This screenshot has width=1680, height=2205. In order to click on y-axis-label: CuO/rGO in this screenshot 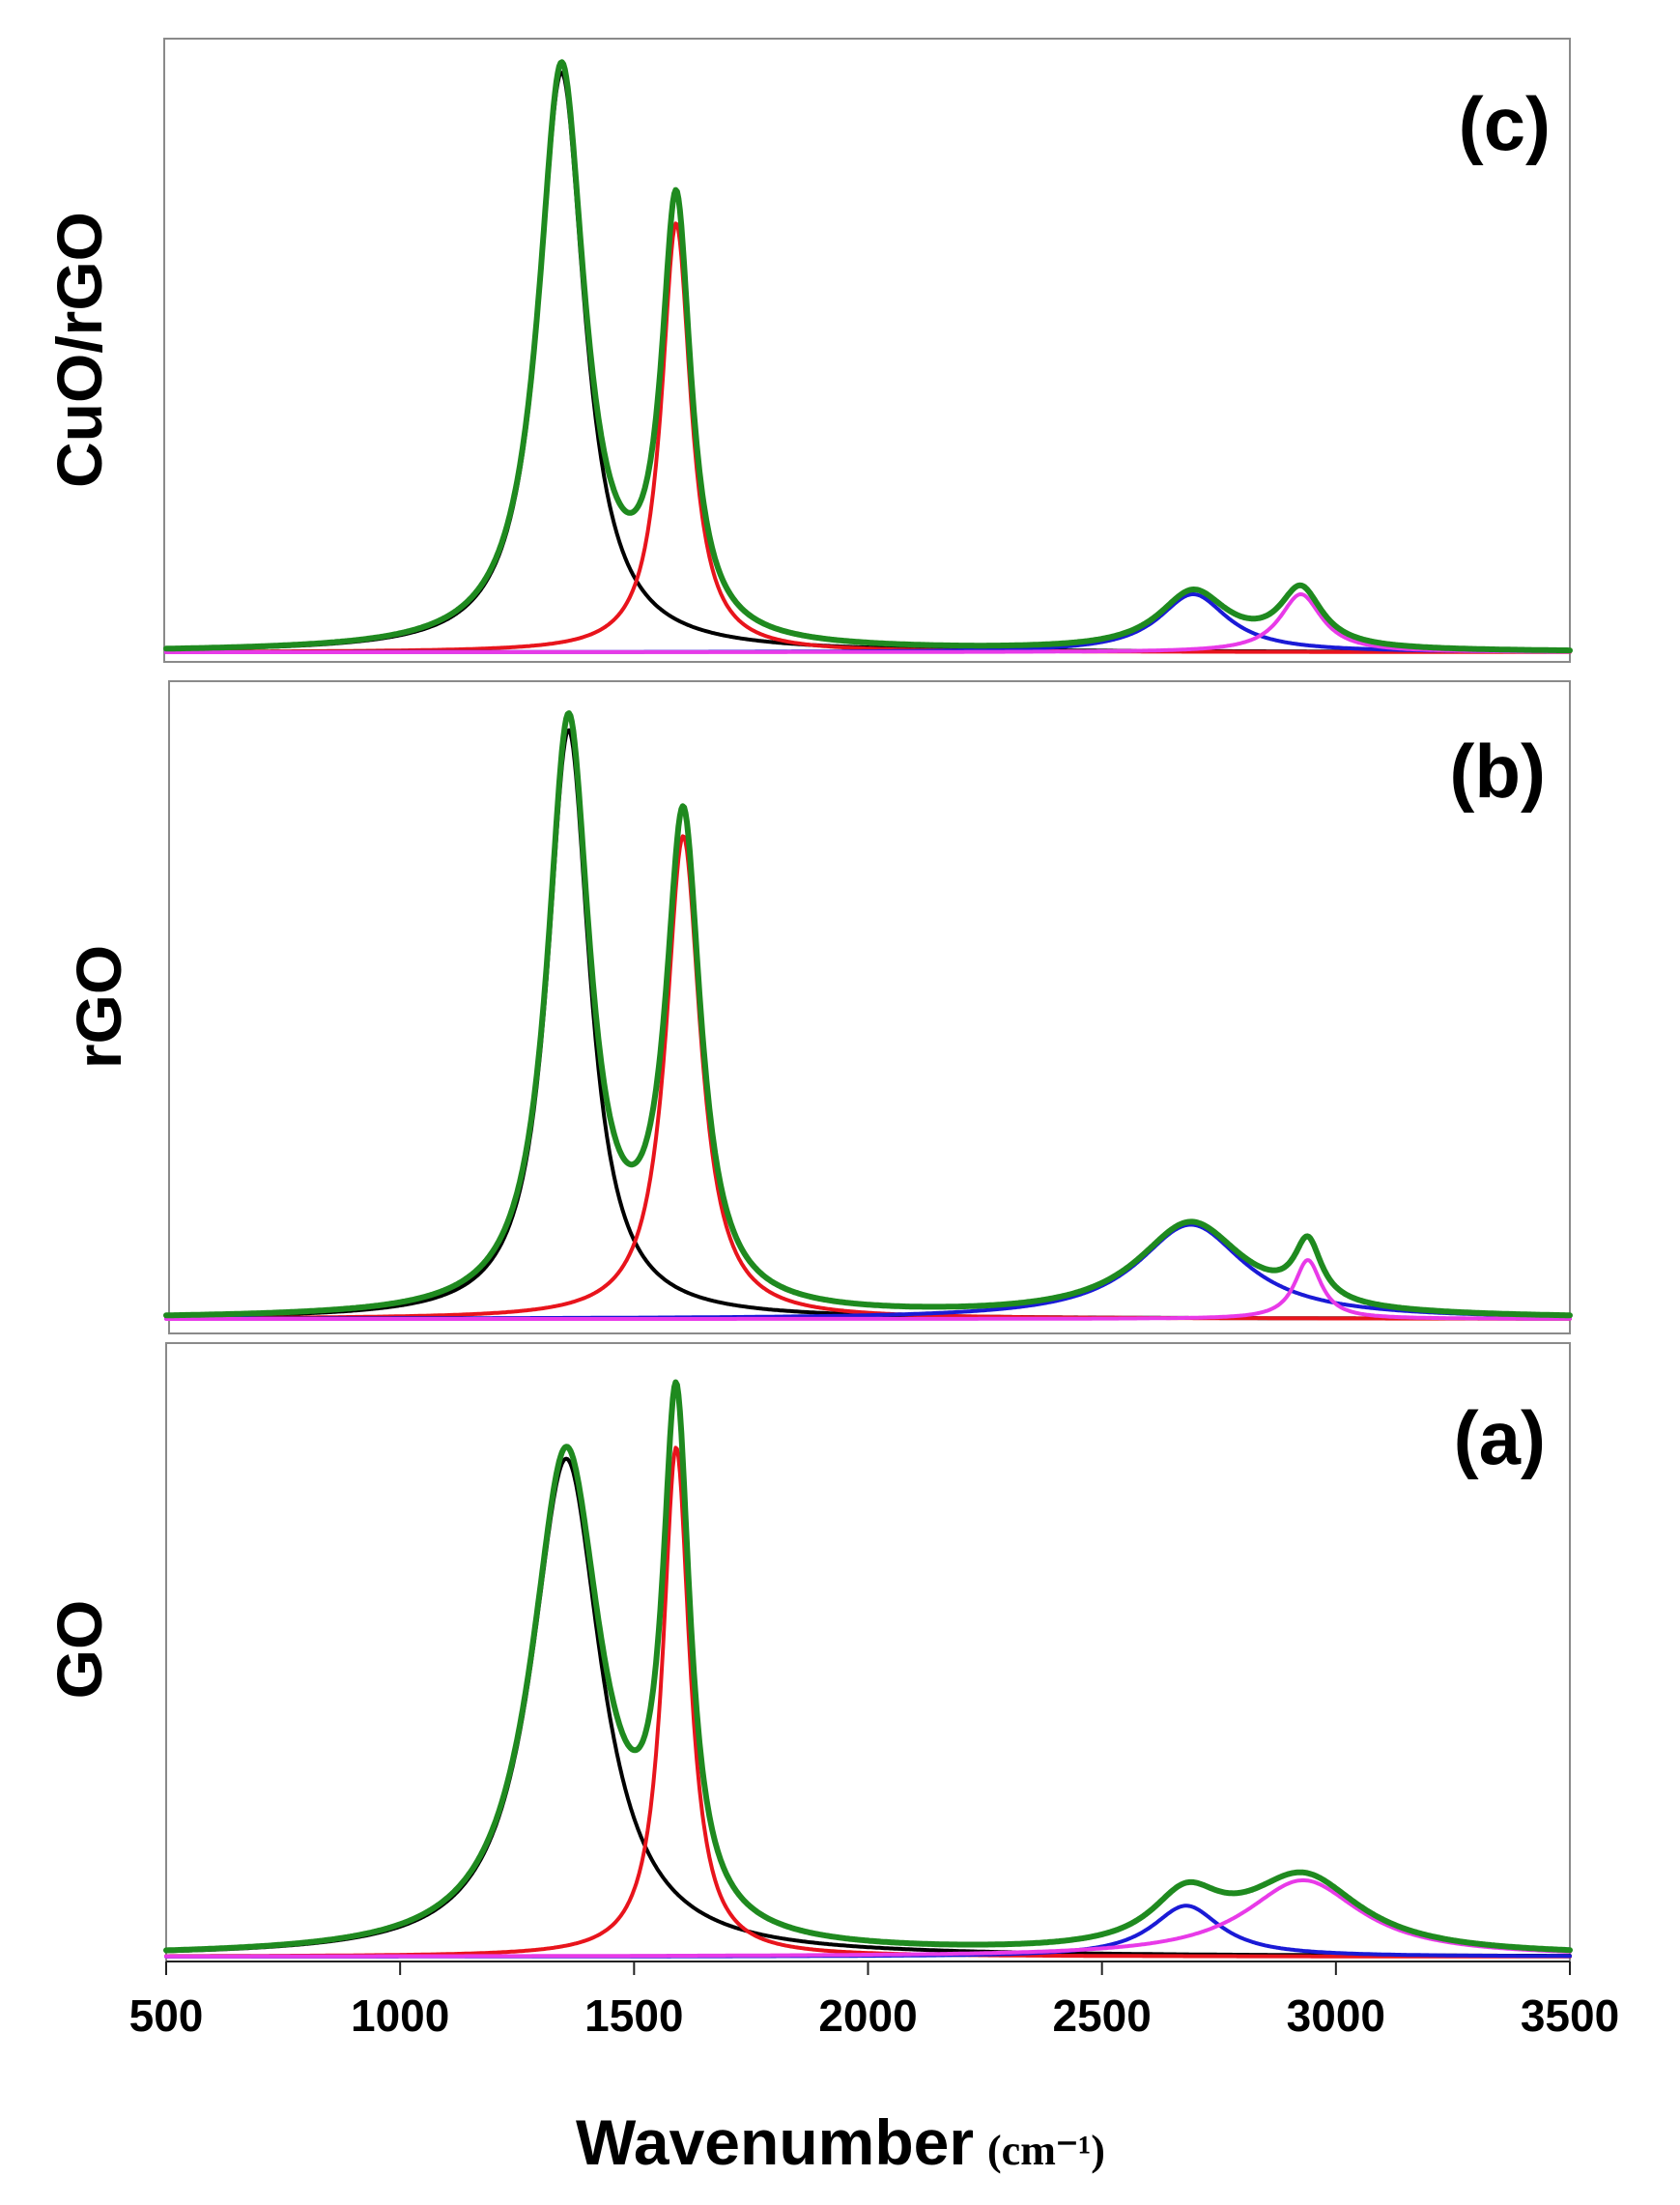, I will do `click(79, 350)`.